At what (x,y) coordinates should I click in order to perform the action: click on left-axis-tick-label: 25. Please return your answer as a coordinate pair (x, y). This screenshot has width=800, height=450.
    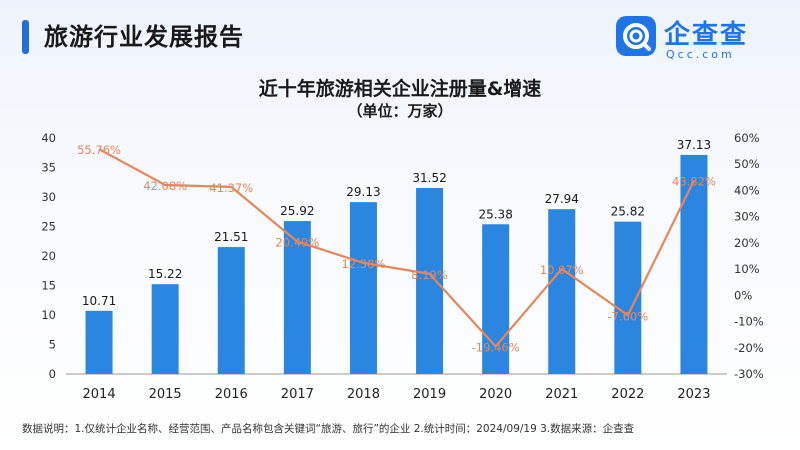
    Looking at the image, I should click on (48, 227).